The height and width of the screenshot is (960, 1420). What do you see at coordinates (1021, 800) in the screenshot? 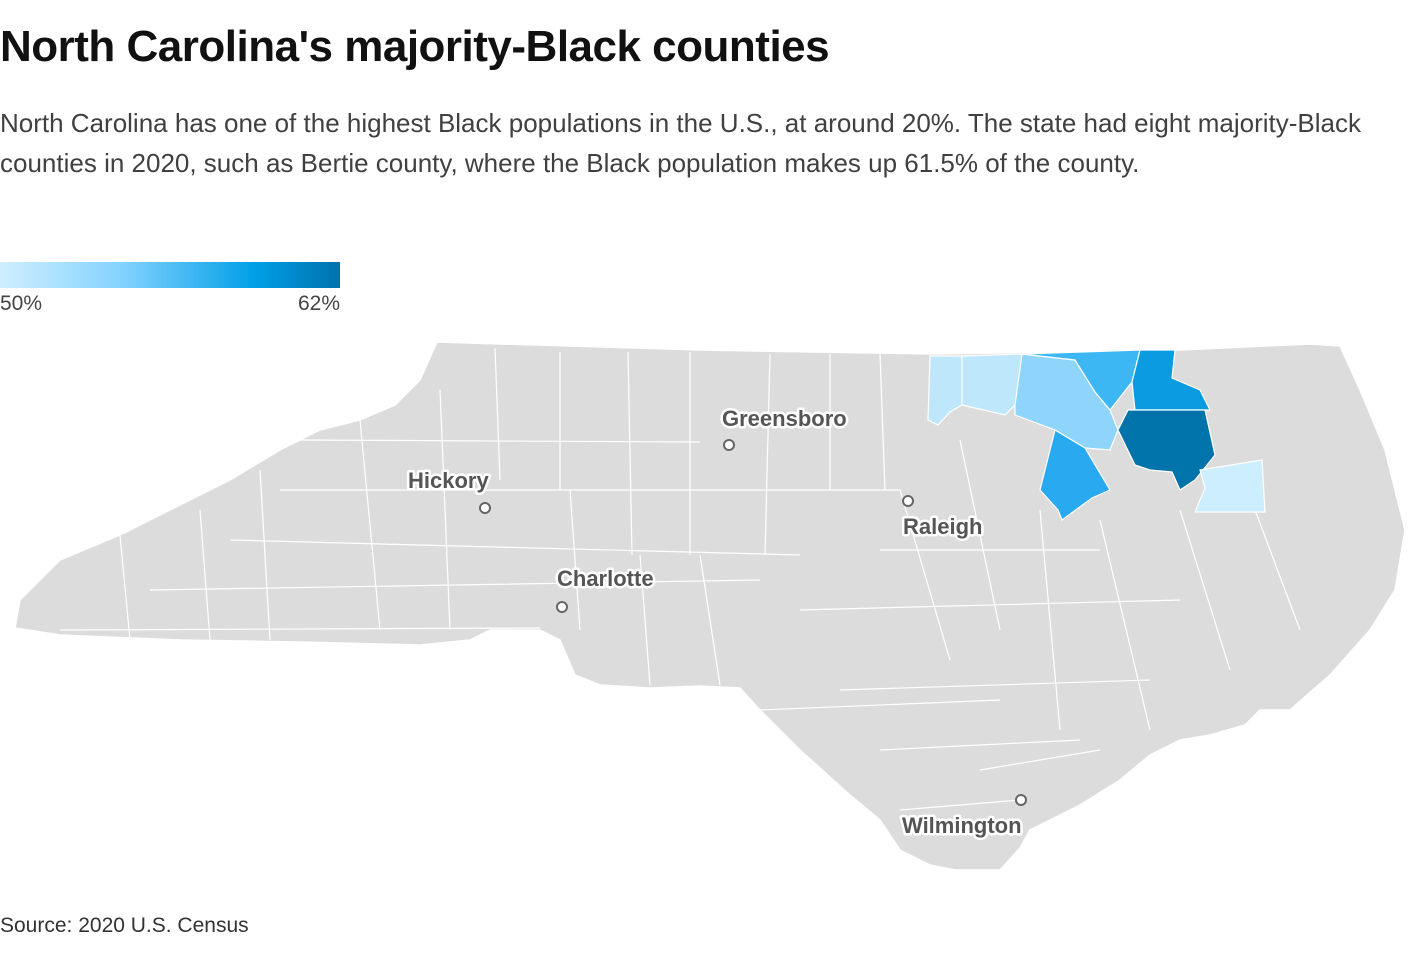
I see `city-dot-wilmington` at bounding box center [1021, 800].